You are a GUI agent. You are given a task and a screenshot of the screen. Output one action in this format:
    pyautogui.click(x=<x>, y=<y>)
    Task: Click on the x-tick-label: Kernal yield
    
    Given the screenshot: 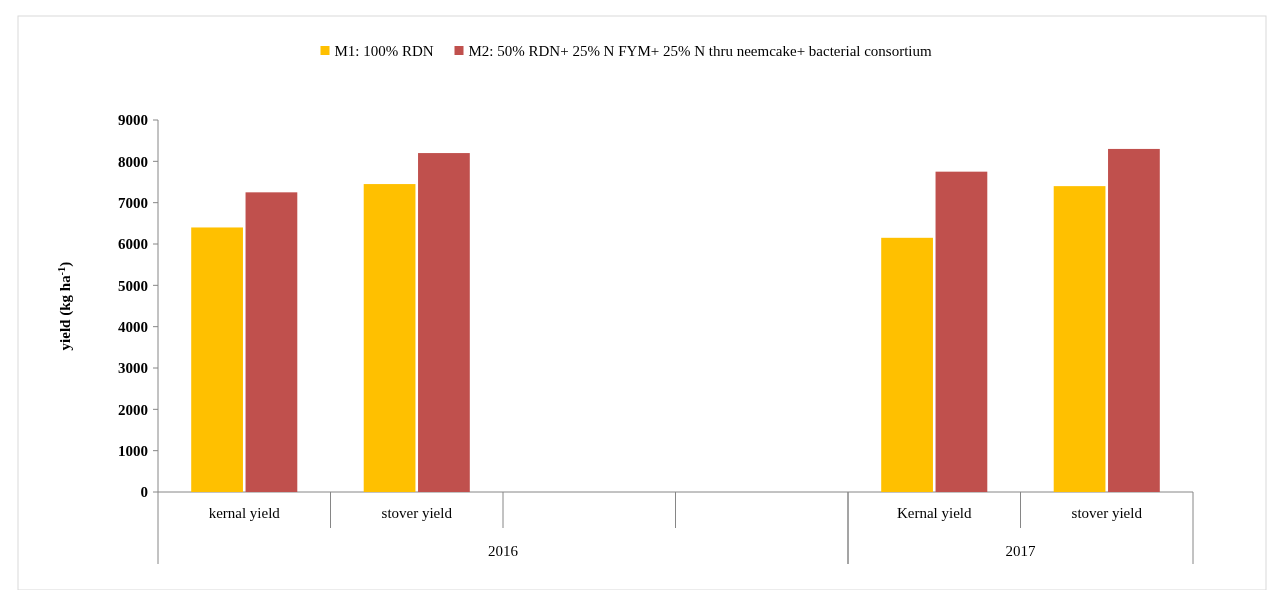 What is the action you would take?
    pyautogui.click(x=934, y=513)
    